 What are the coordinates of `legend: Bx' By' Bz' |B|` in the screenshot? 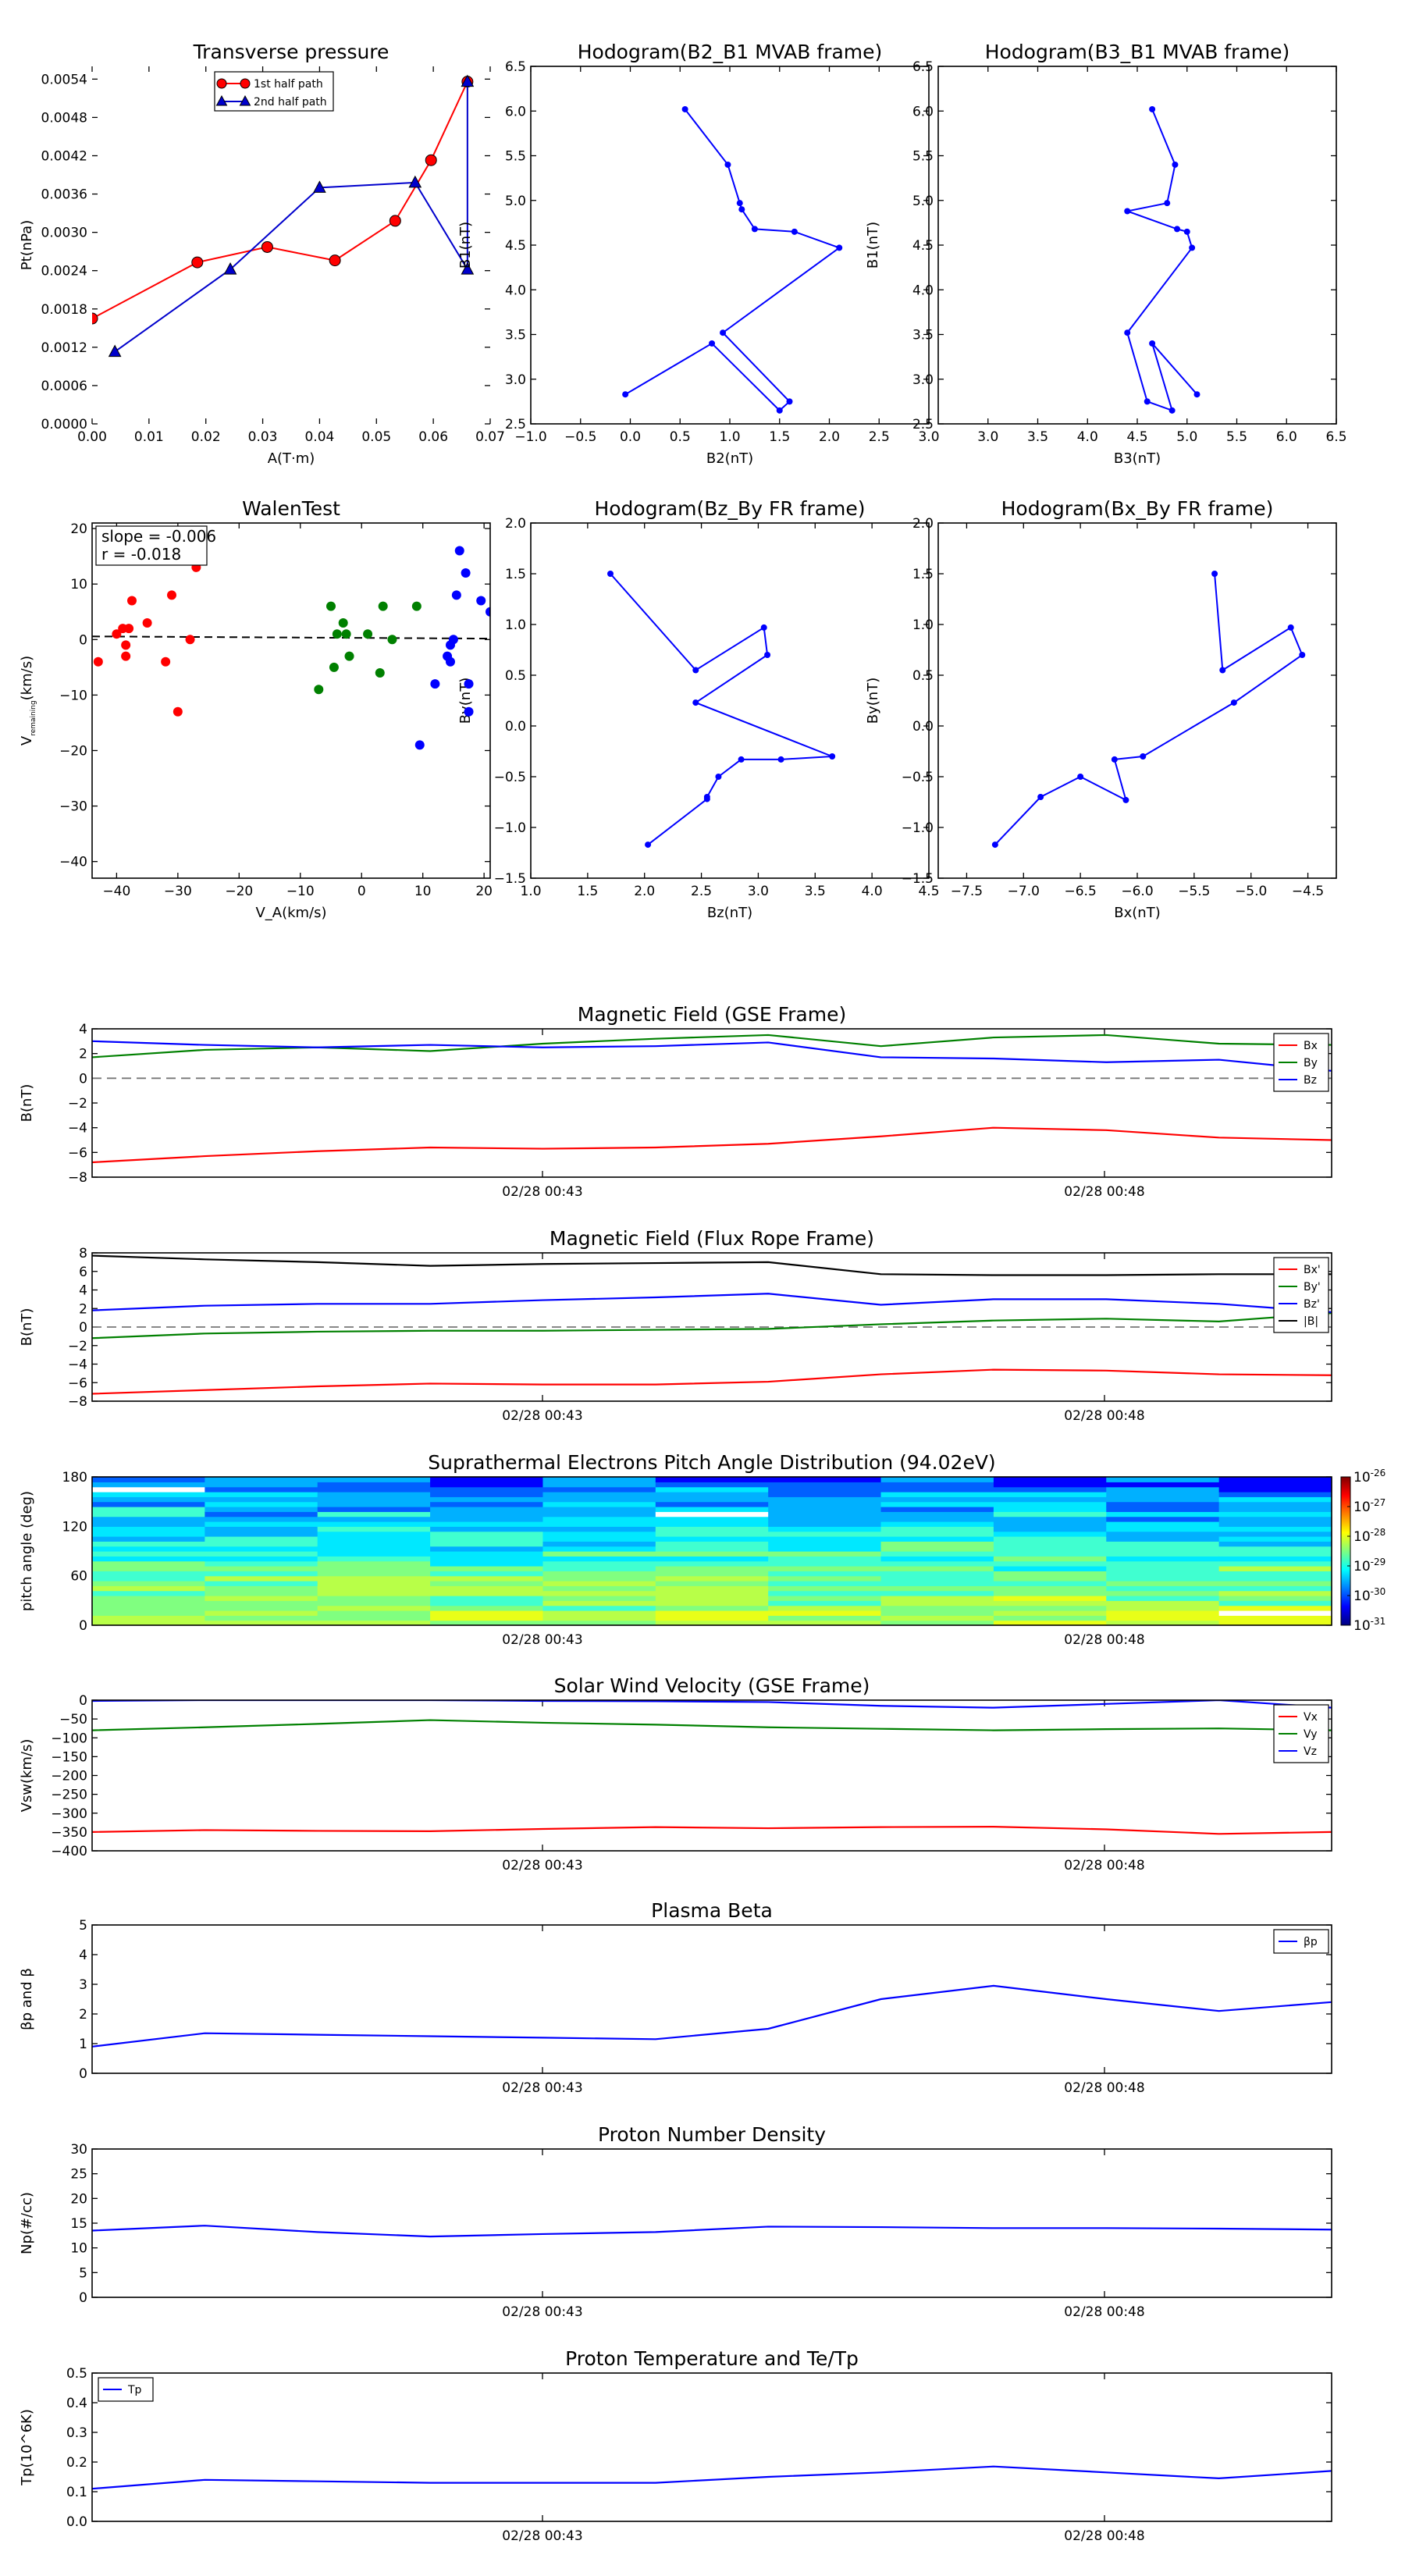 It's located at (1301, 1295).